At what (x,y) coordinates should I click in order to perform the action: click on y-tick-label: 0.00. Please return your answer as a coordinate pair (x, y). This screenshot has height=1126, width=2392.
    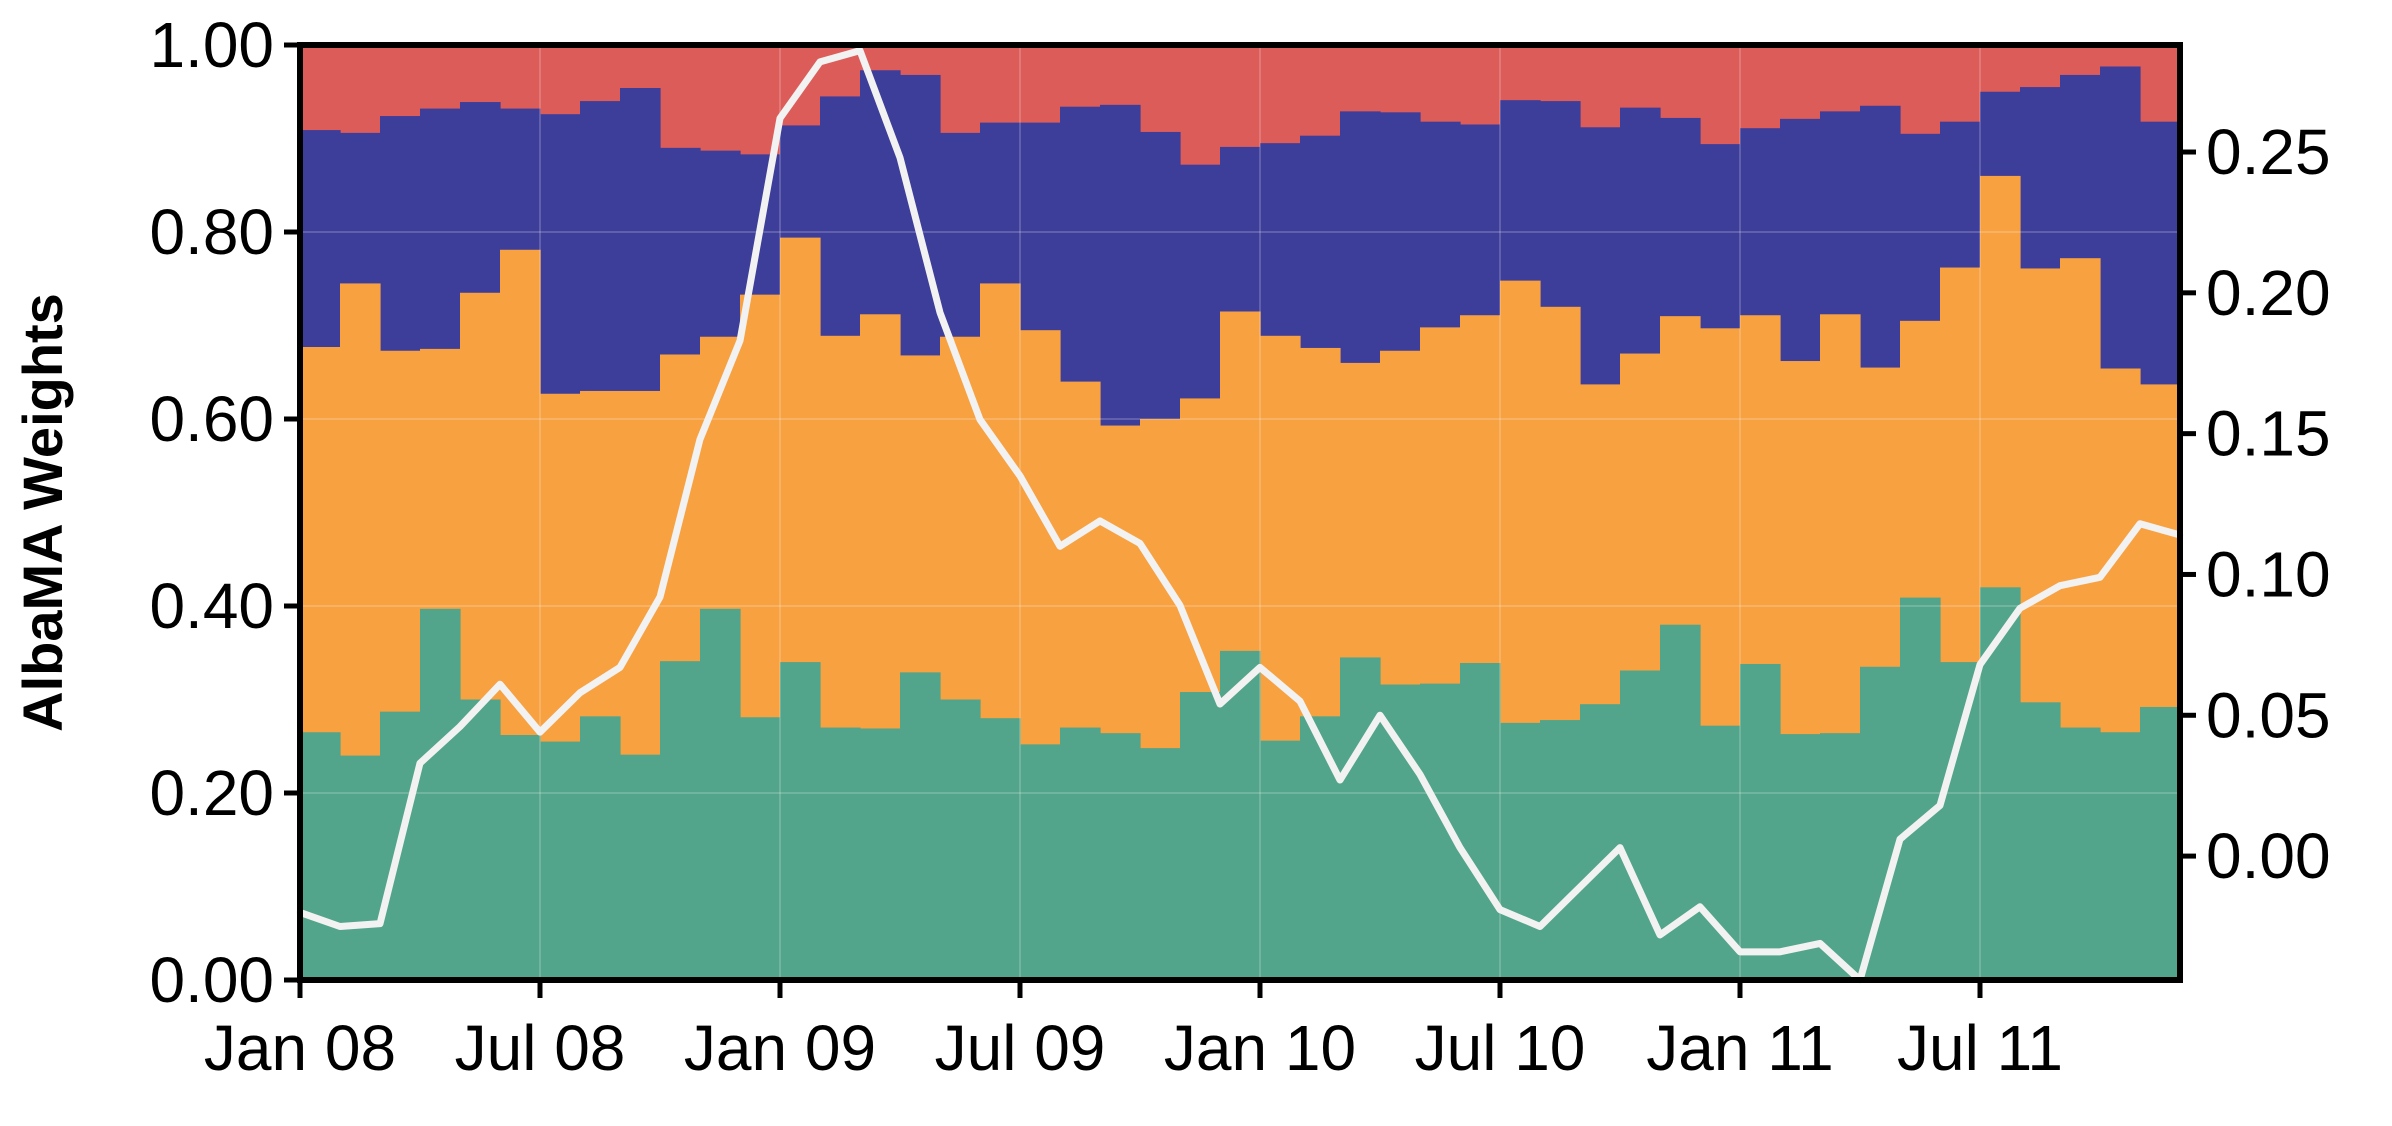
    Looking at the image, I should click on (211, 980).